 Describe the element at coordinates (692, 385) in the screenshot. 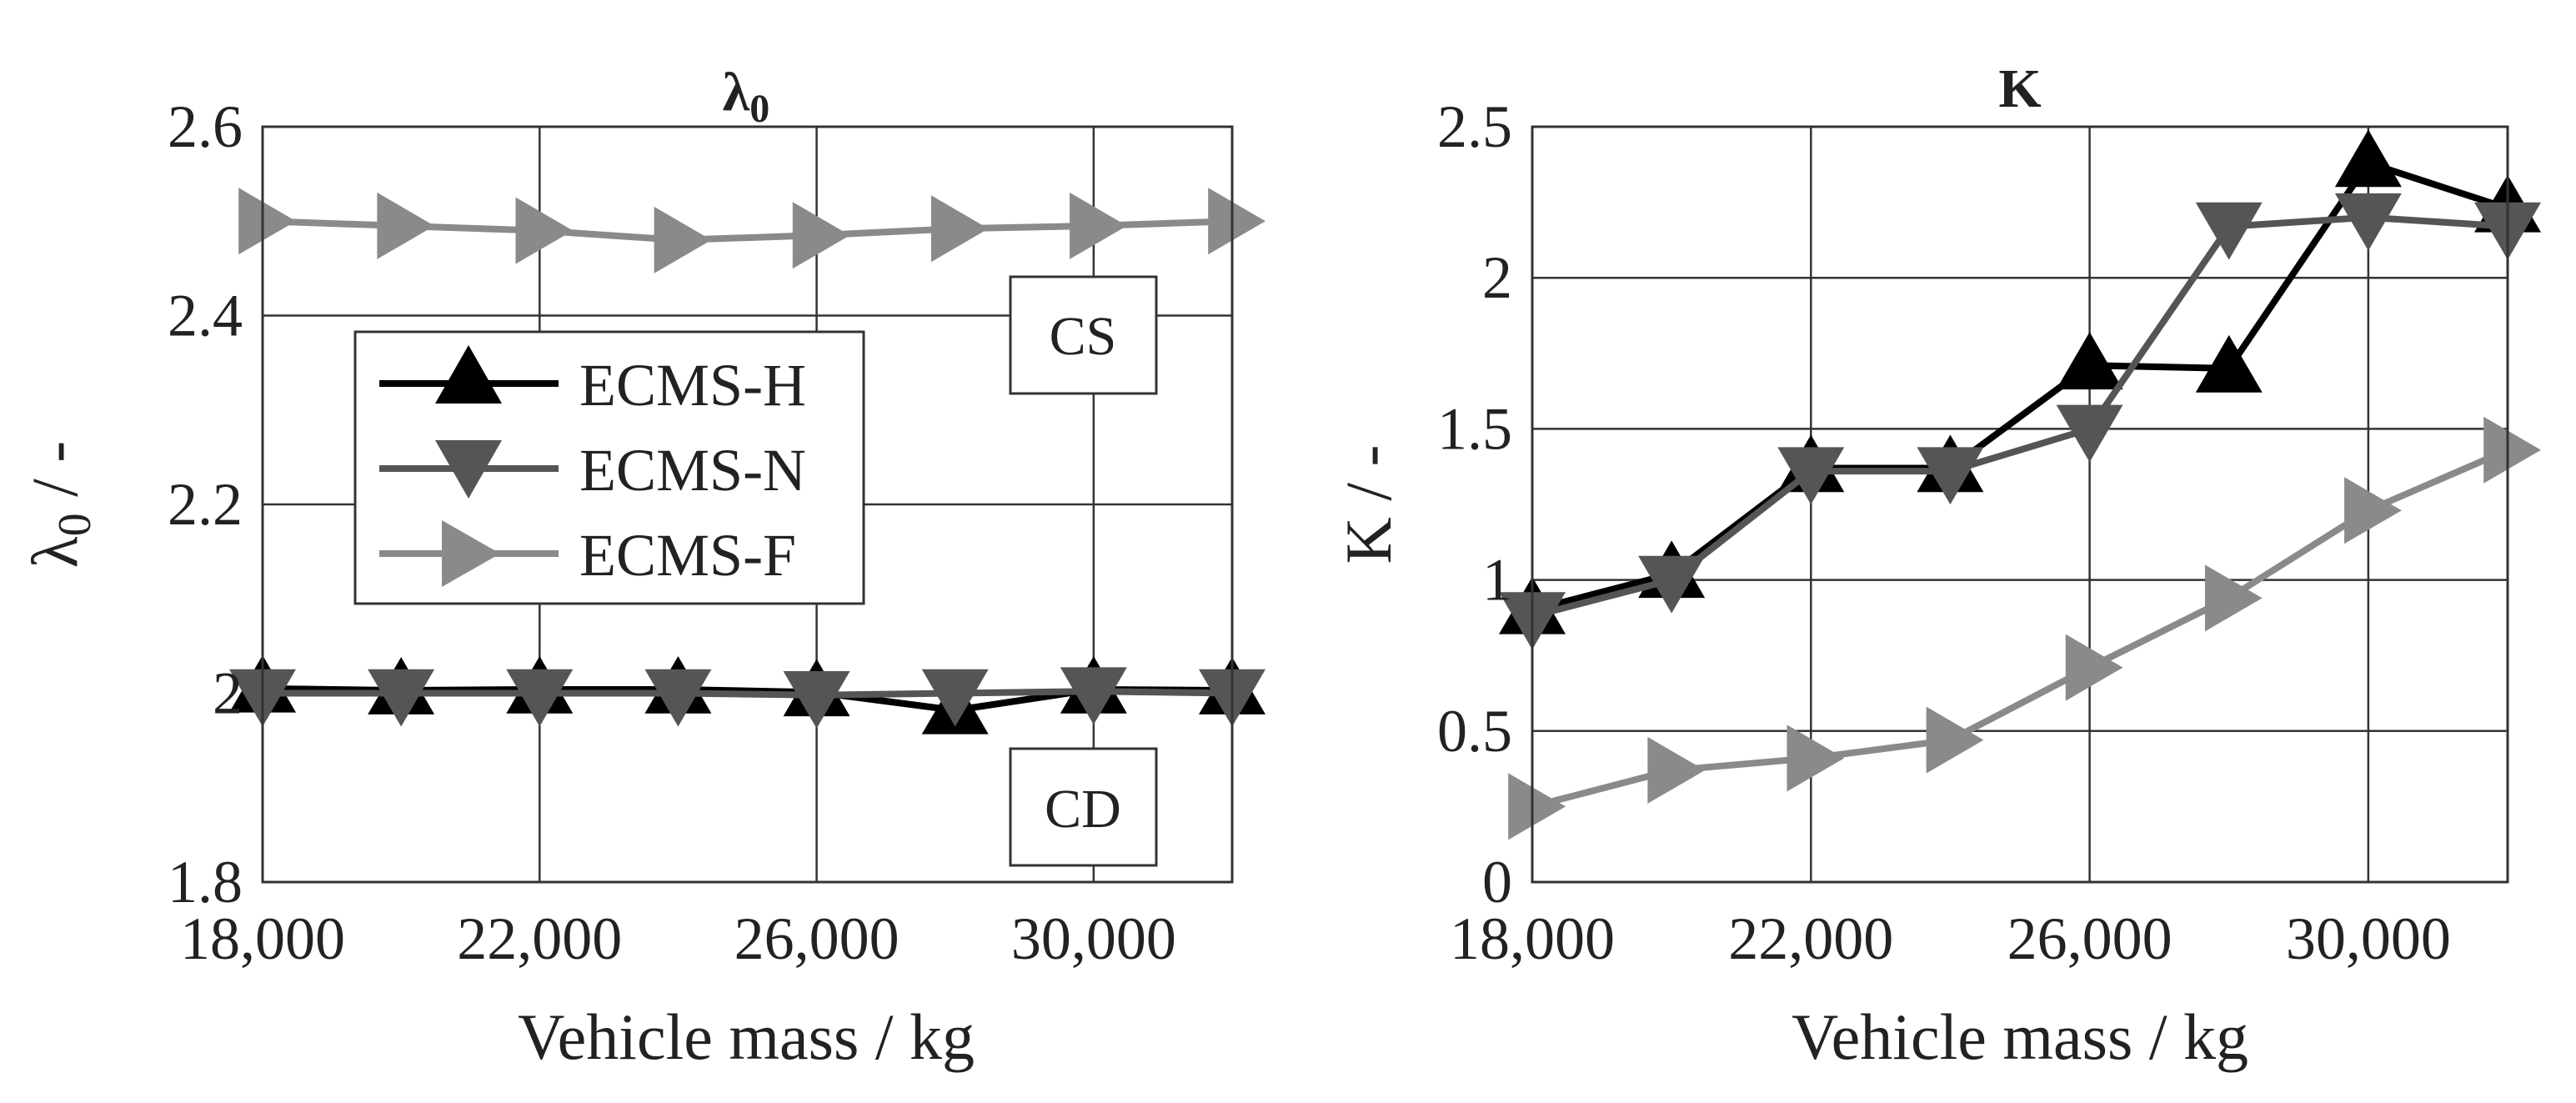

I see `legend-label-ecms-h: ECMS-H` at that location.